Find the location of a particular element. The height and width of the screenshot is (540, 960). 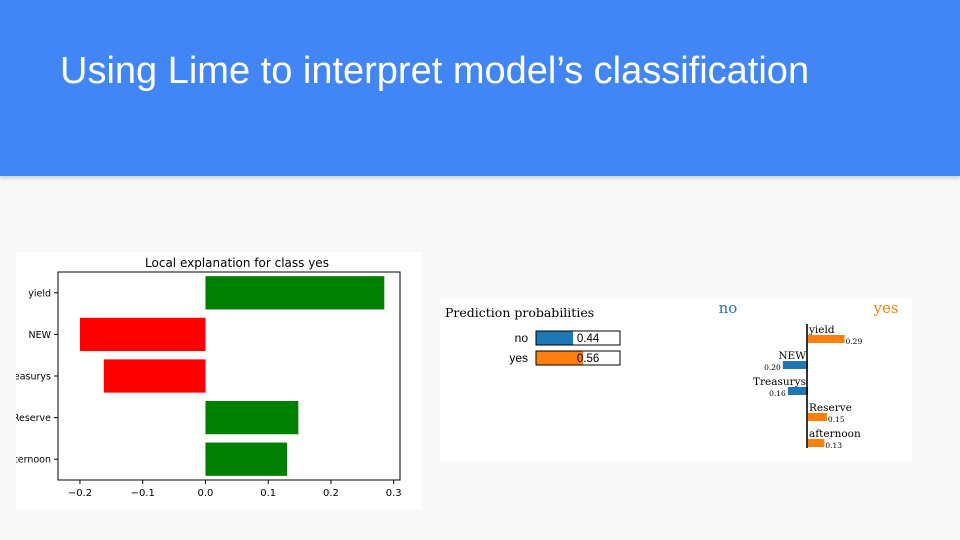

feature-value-afternoon: 0.13 is located at coordinates (833, 445).